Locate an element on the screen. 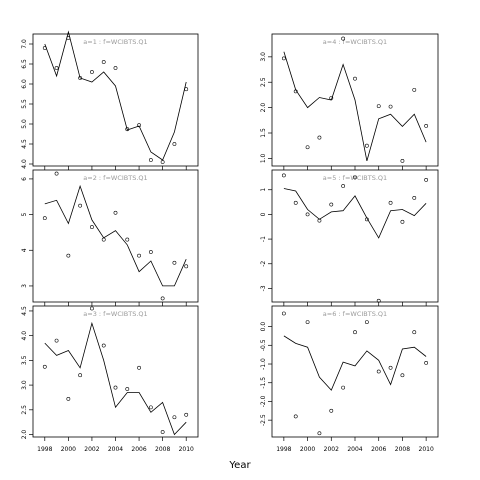 The image size is (480, 480). panel-title: a=2 : f=WCIBTS.Q1 is located at coordinates (115, 178).